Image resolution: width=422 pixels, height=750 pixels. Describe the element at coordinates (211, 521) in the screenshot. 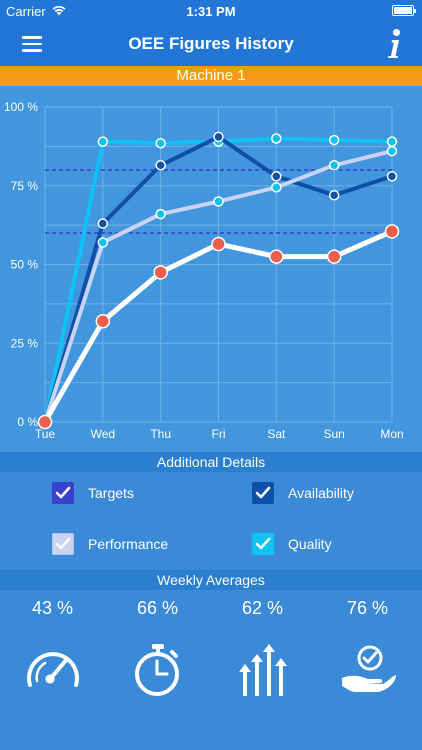

I see `additional-details-panel: Targets Availability Performance Quality` at that location.